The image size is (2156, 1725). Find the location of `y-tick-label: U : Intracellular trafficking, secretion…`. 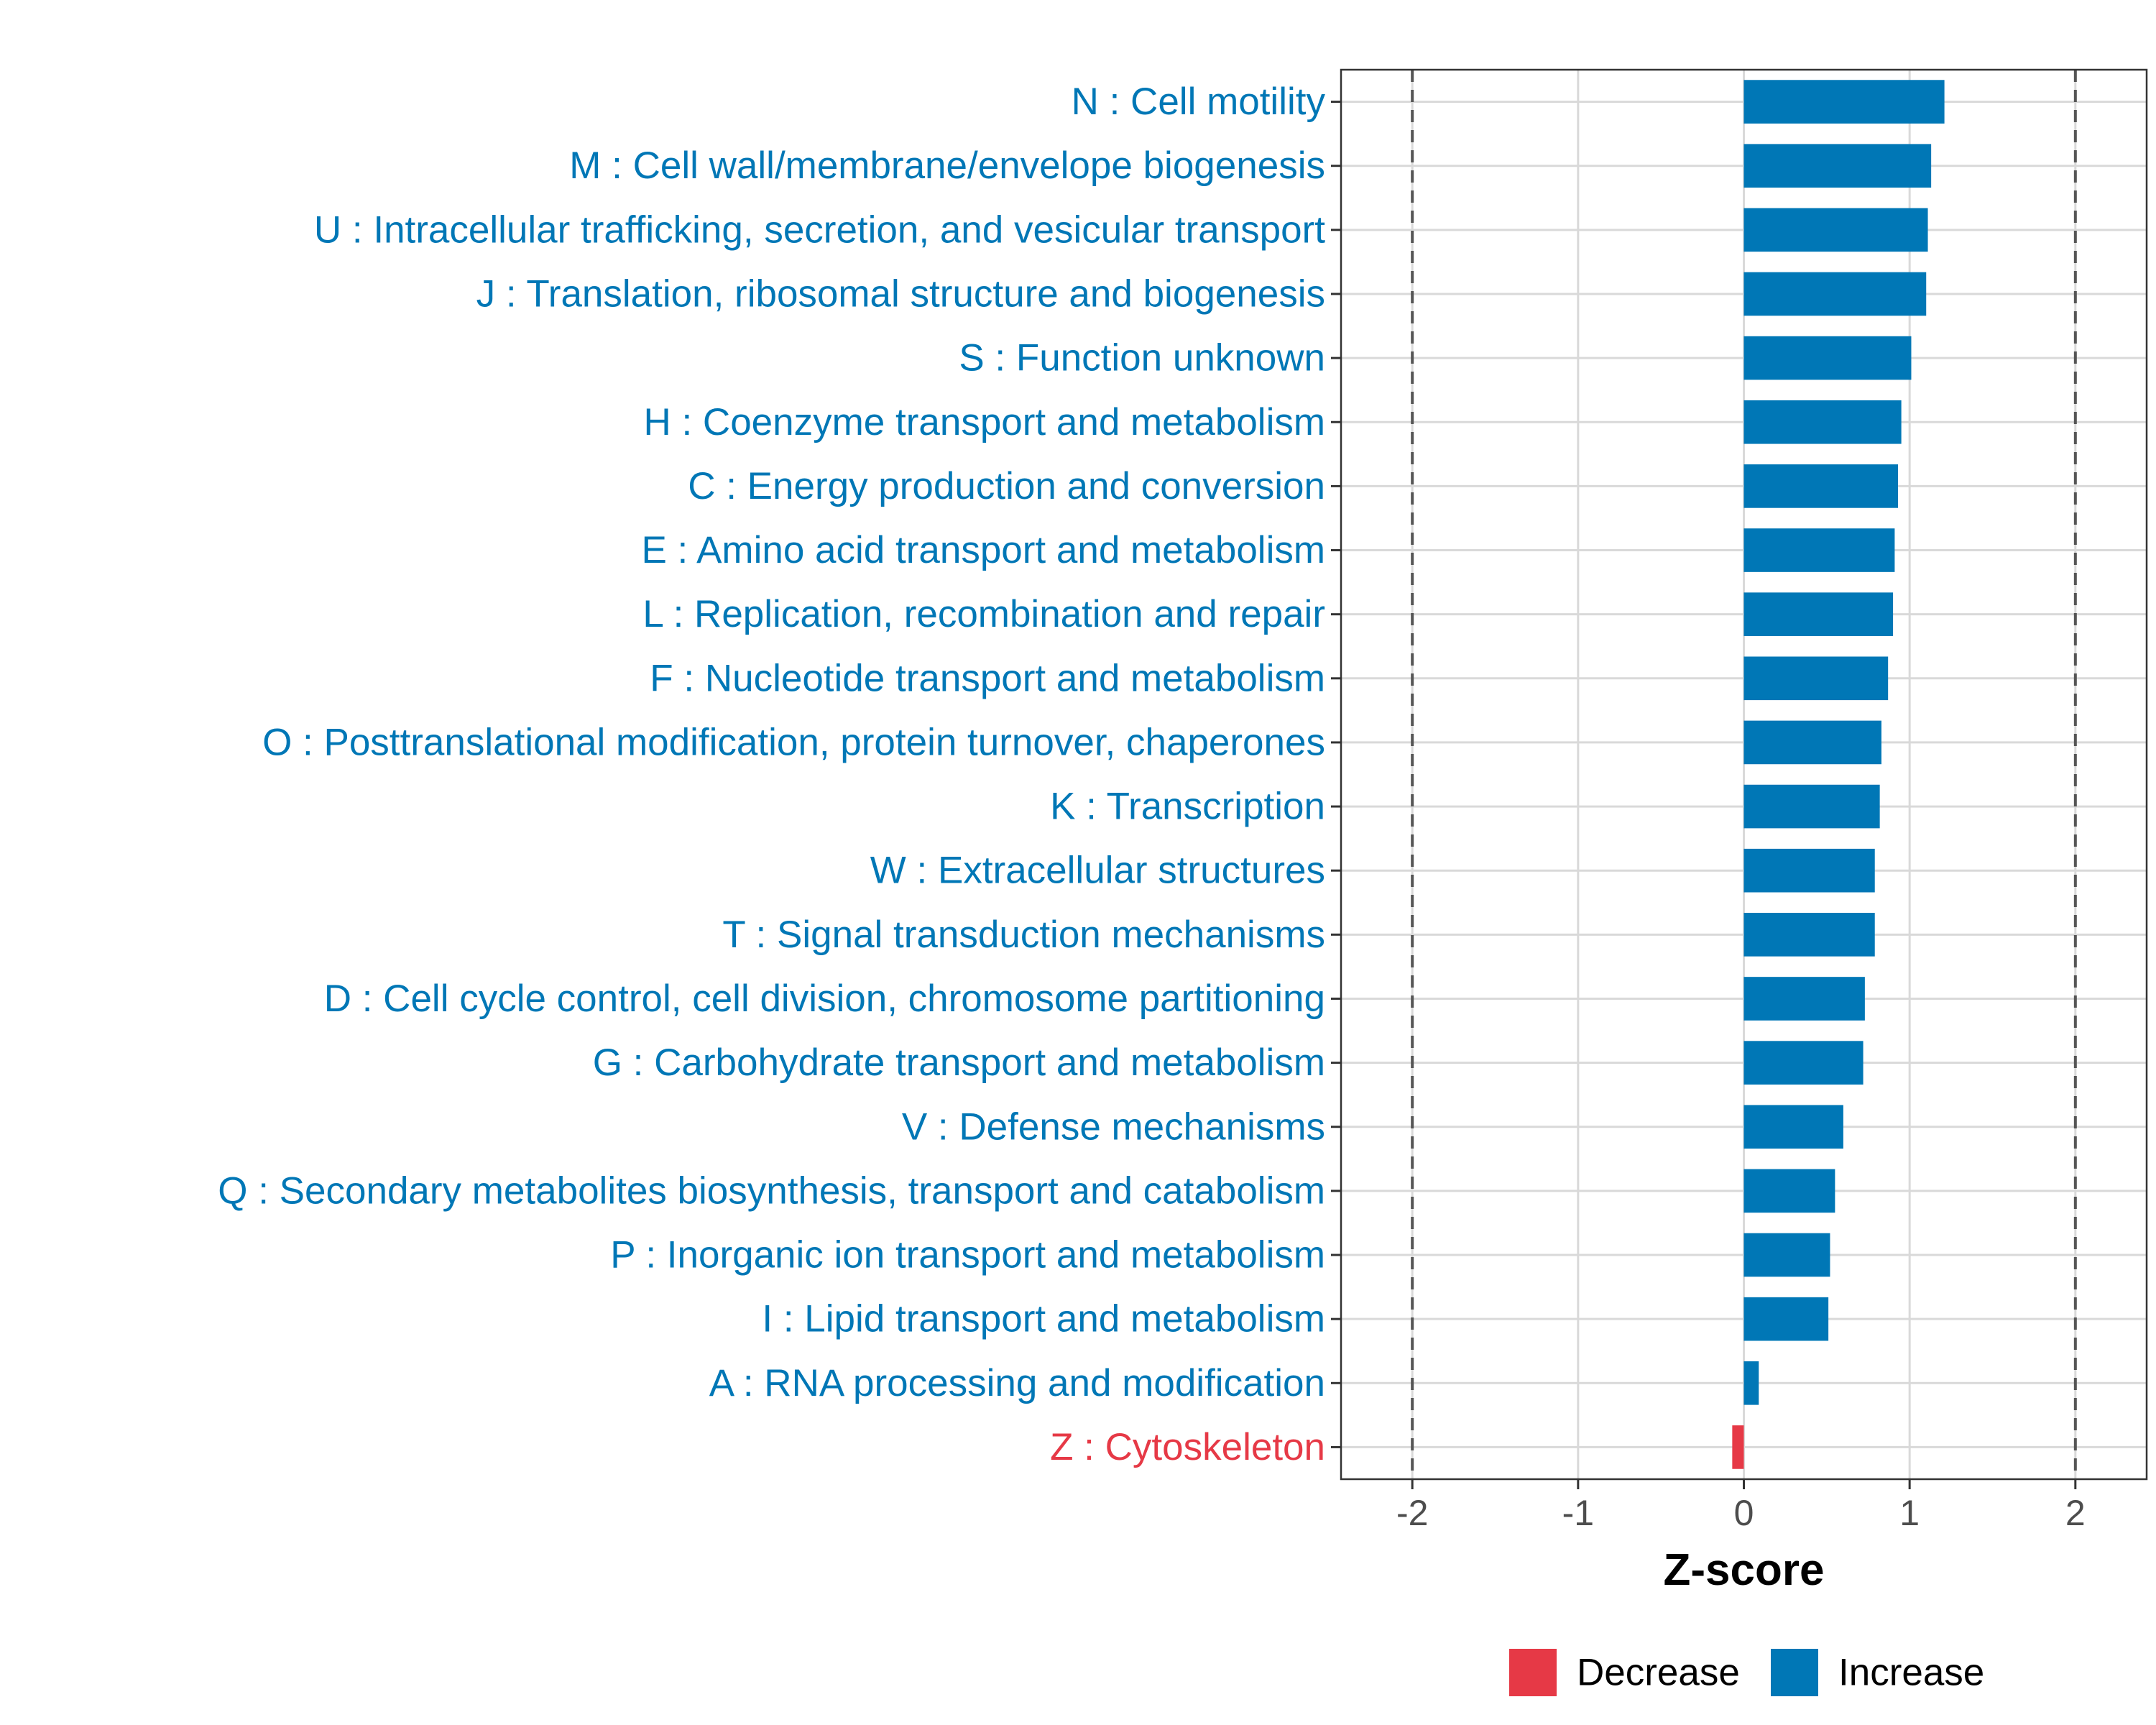

y-tick-label: U : Intracellular trafficking, secretion… is located at coordinates (819, 229).